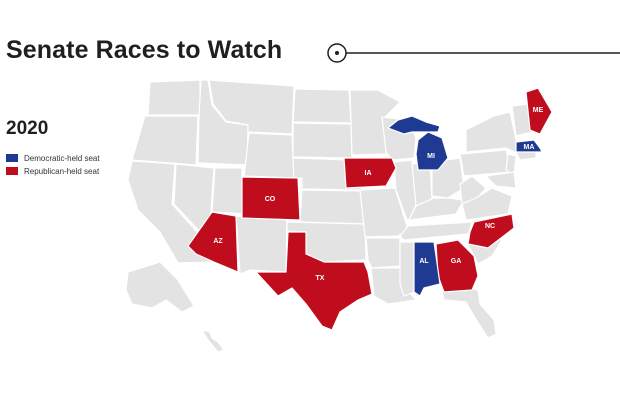  I want to click on state-label: CO, so click(270, 199).